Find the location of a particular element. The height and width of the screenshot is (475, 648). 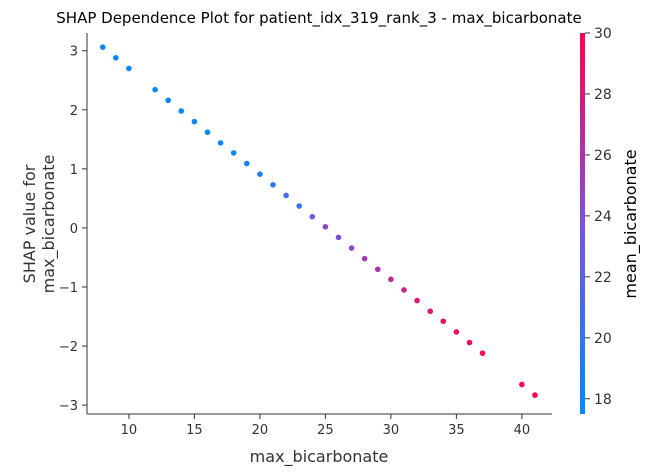

colorbar-tick-label: 30 is located at coordinates (603, 34).